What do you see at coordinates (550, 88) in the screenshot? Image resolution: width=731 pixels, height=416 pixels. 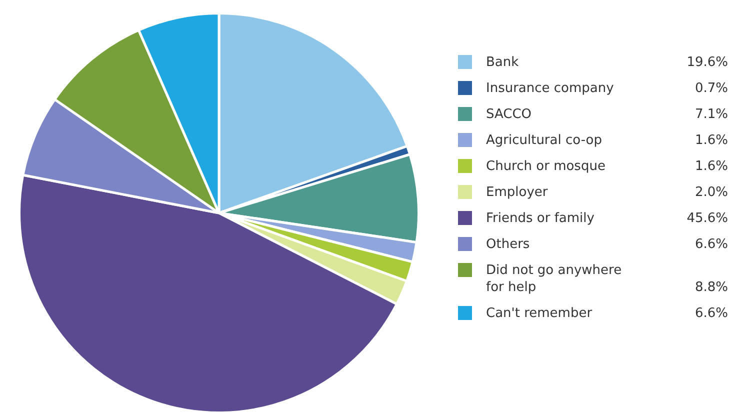 I see `legend-label: Insurance company` at bounding box center [550, 88].